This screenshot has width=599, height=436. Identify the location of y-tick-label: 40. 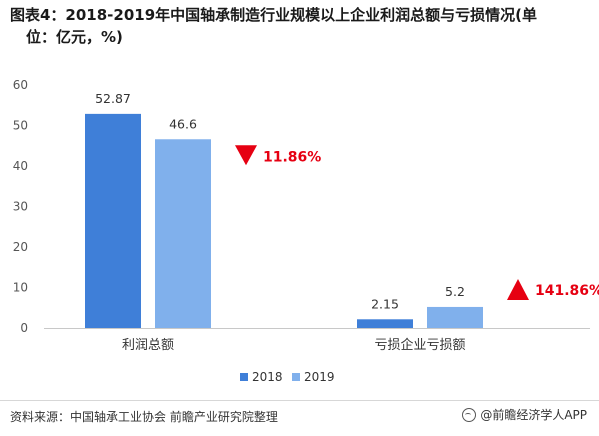
(20, 166).